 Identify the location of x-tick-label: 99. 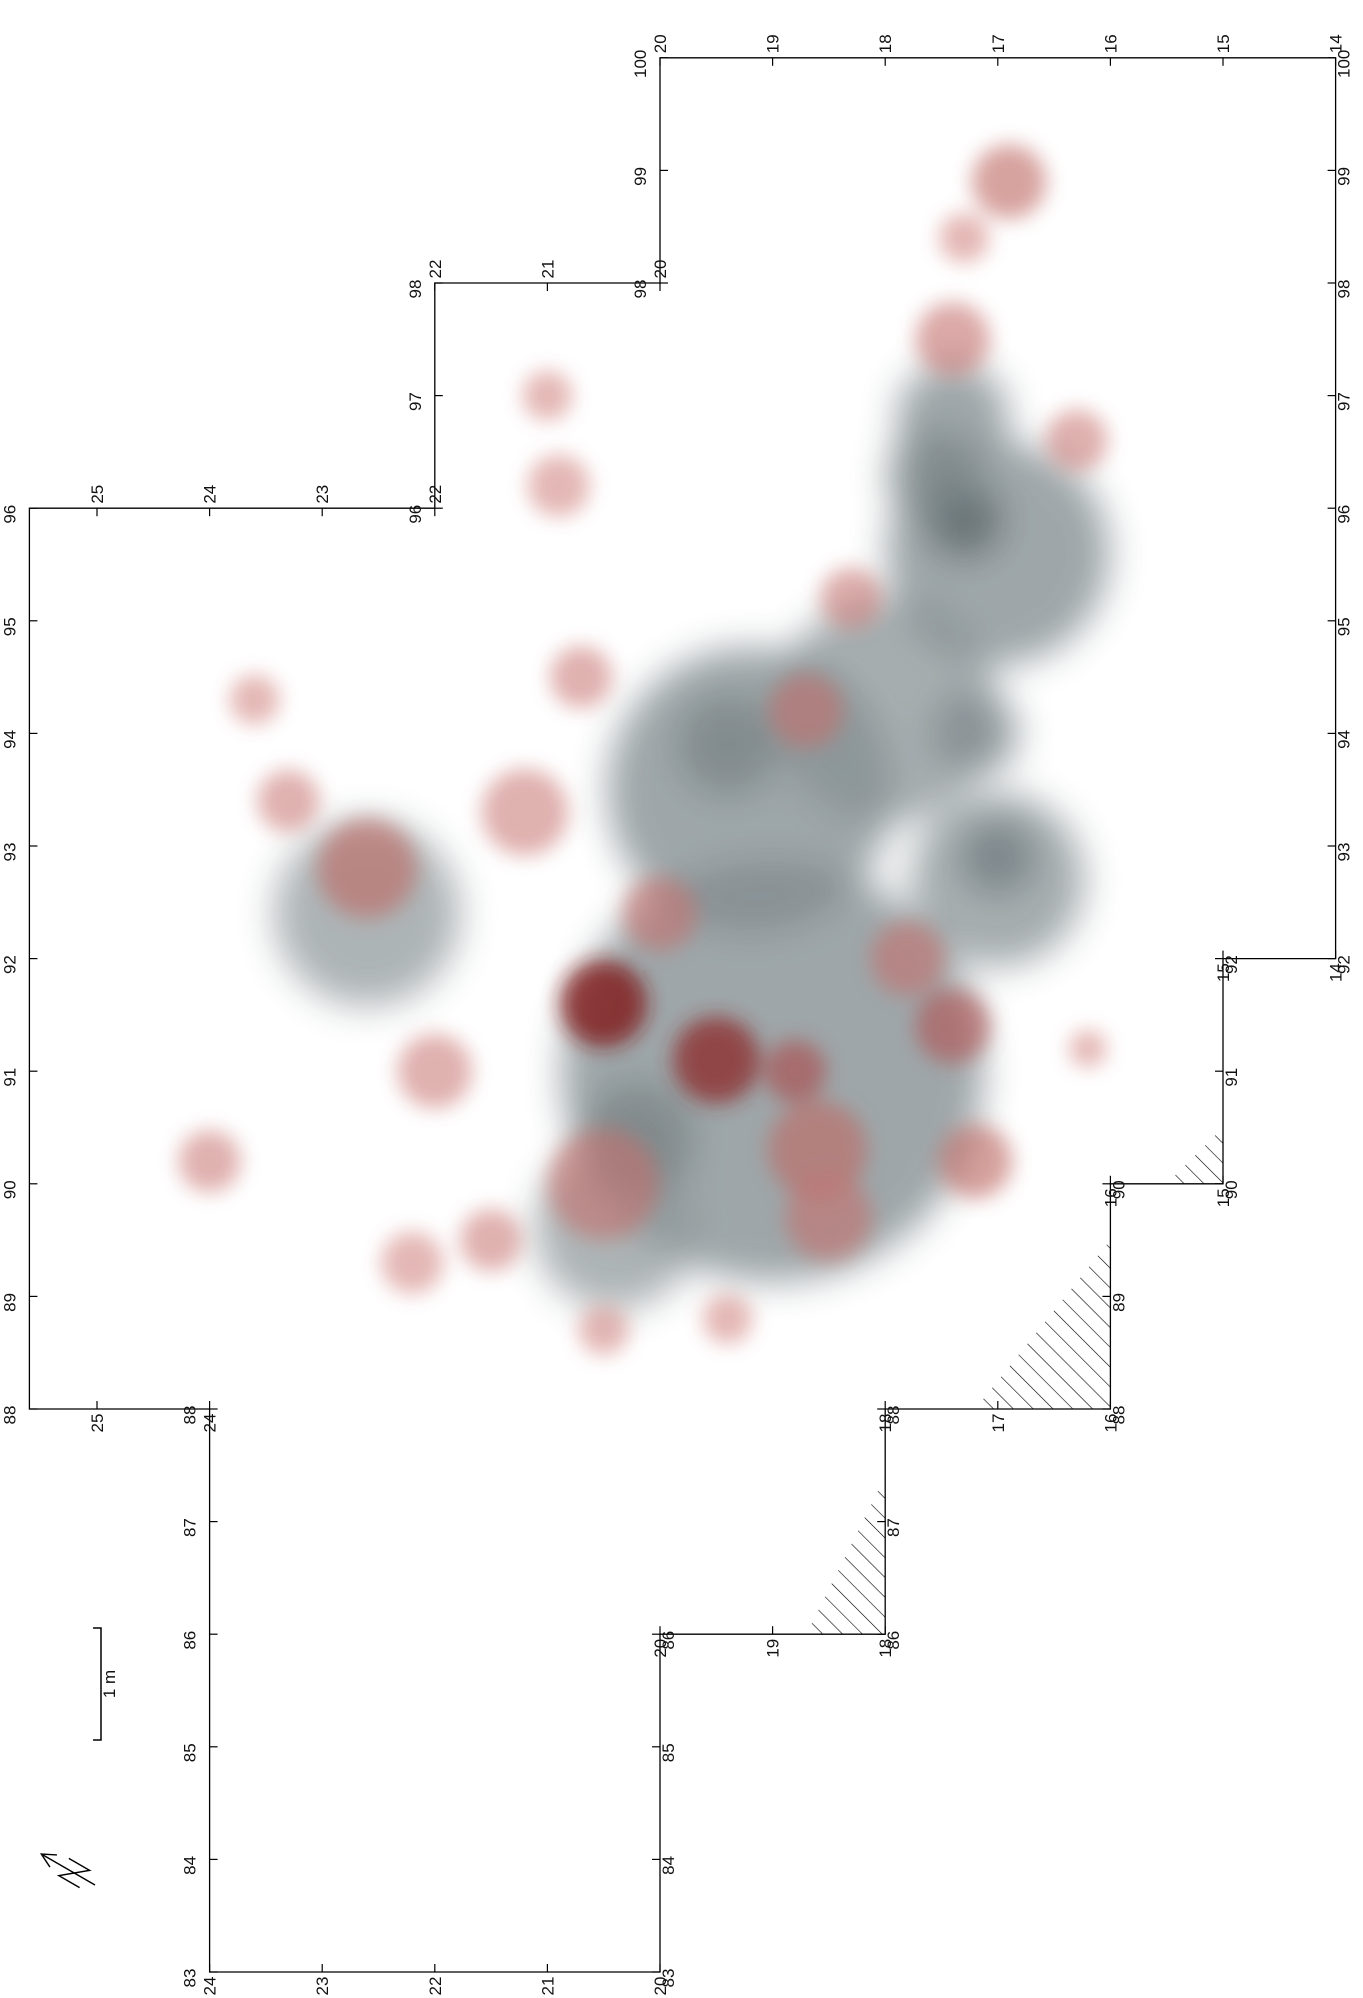
(640, 176).